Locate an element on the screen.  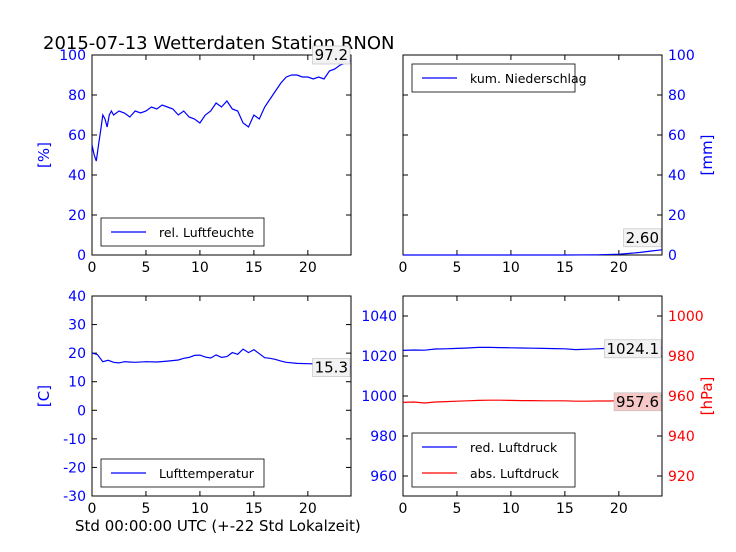
y-tick-label: 1020 is located at coordinates (379, 357).